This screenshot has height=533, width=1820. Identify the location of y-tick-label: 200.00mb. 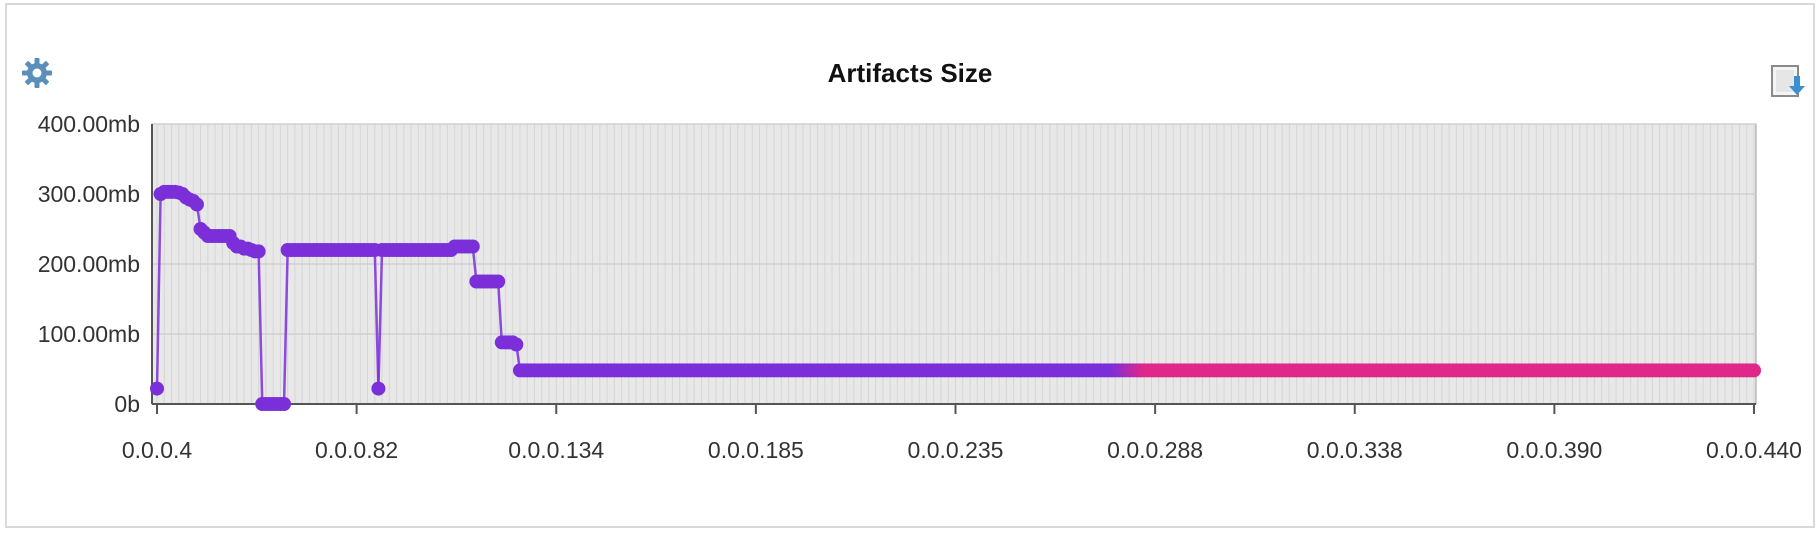
(89, 264).